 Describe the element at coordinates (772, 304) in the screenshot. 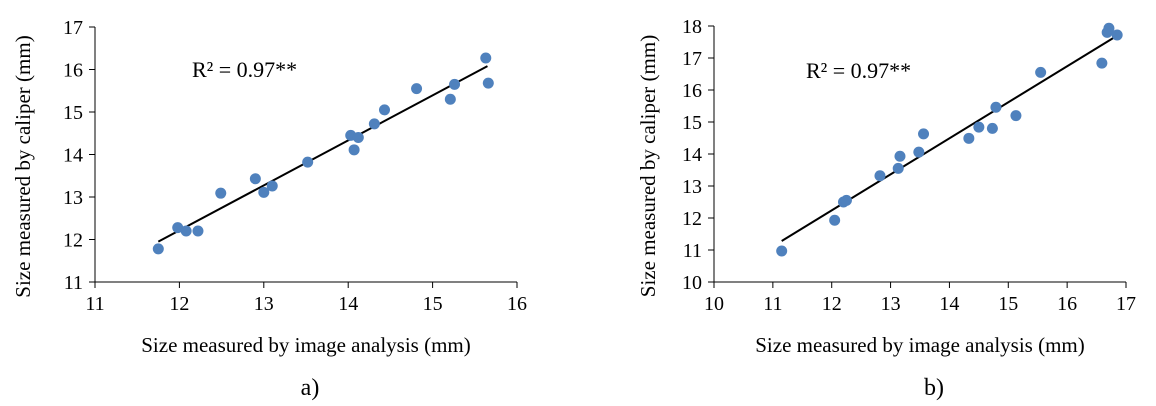

I see `chart-b-x-tick-label: 11` at that location.